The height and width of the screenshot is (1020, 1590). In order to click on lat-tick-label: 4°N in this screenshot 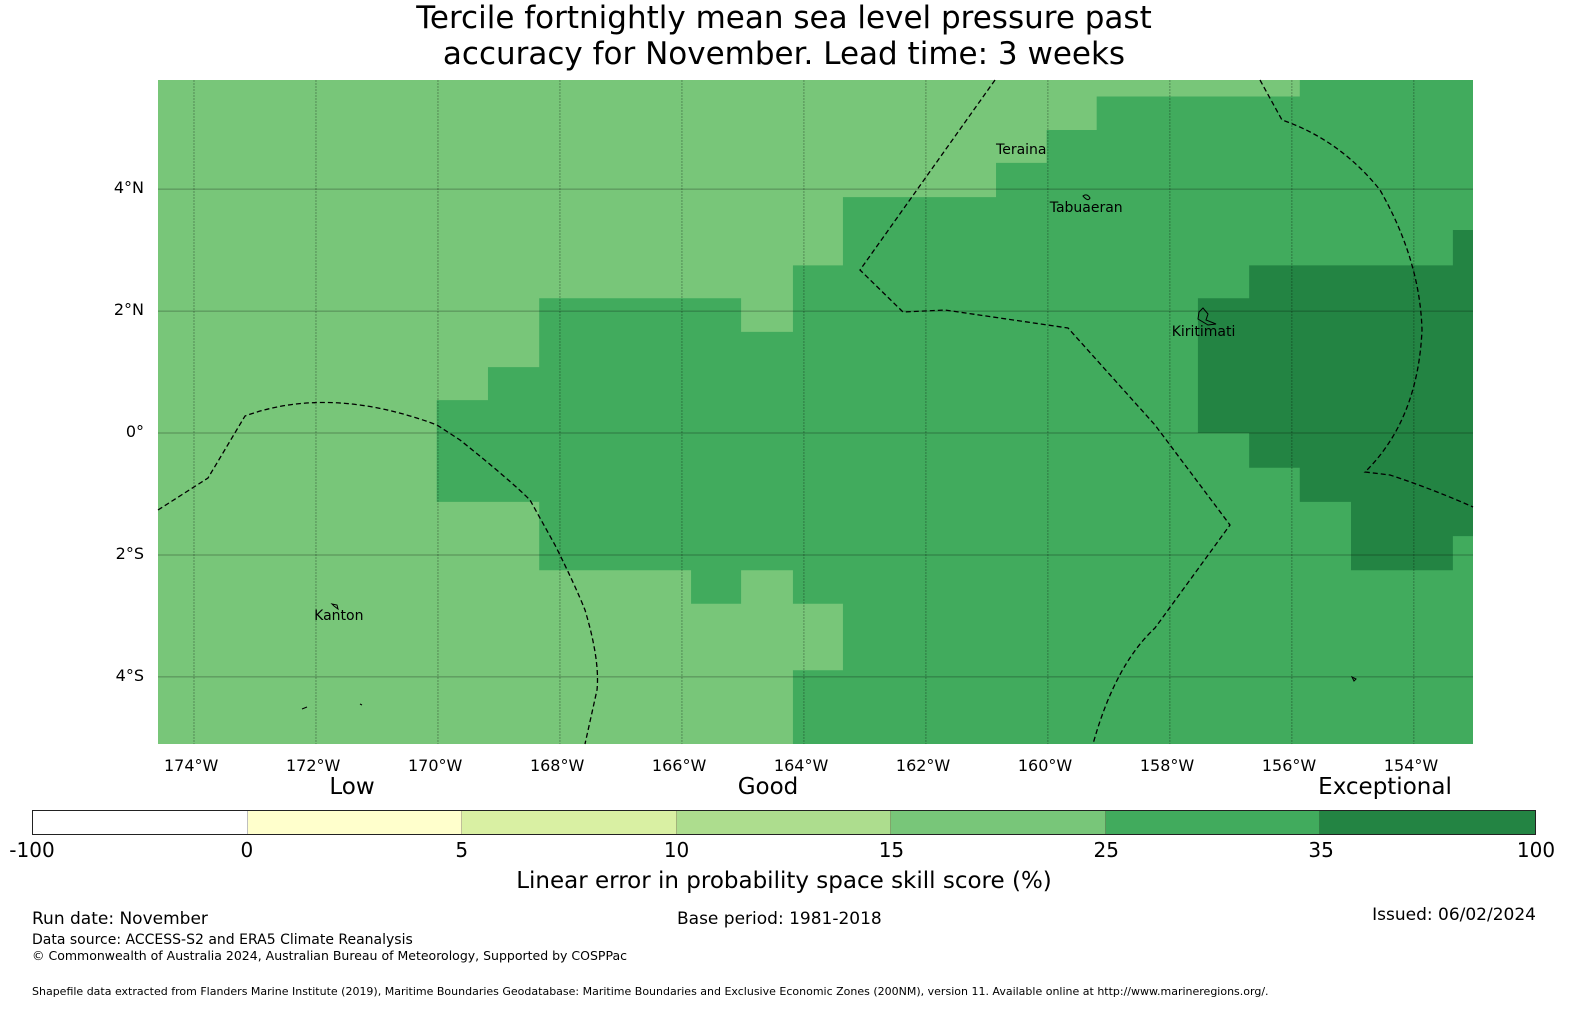, I will do `click(128, 188)`.